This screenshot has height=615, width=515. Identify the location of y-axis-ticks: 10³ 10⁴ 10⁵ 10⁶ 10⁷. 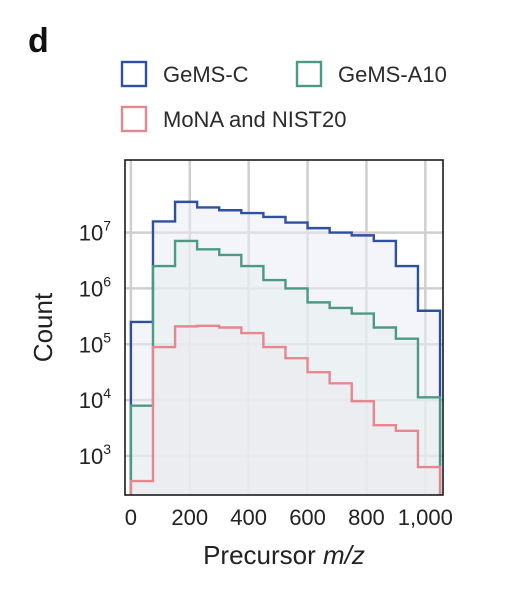
(95, 343).